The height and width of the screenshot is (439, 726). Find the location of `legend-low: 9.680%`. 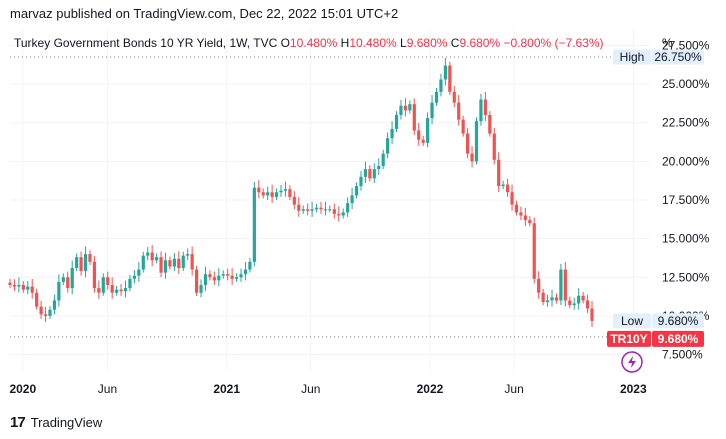

legend-low: 9.680% is located at coordinates (427, 43).